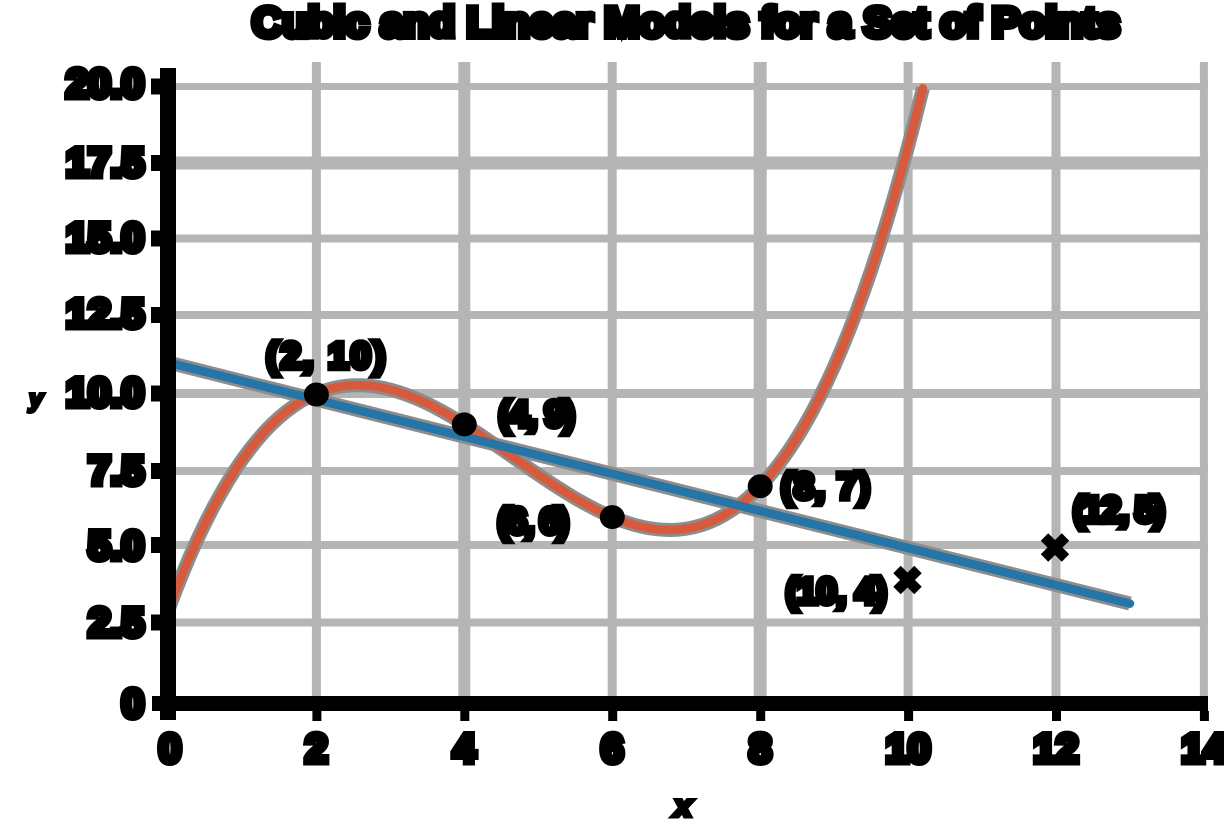 The width and height of the screenshot is (1224, 839). I want to click on svg-text: 12.5, so click(105, 314).